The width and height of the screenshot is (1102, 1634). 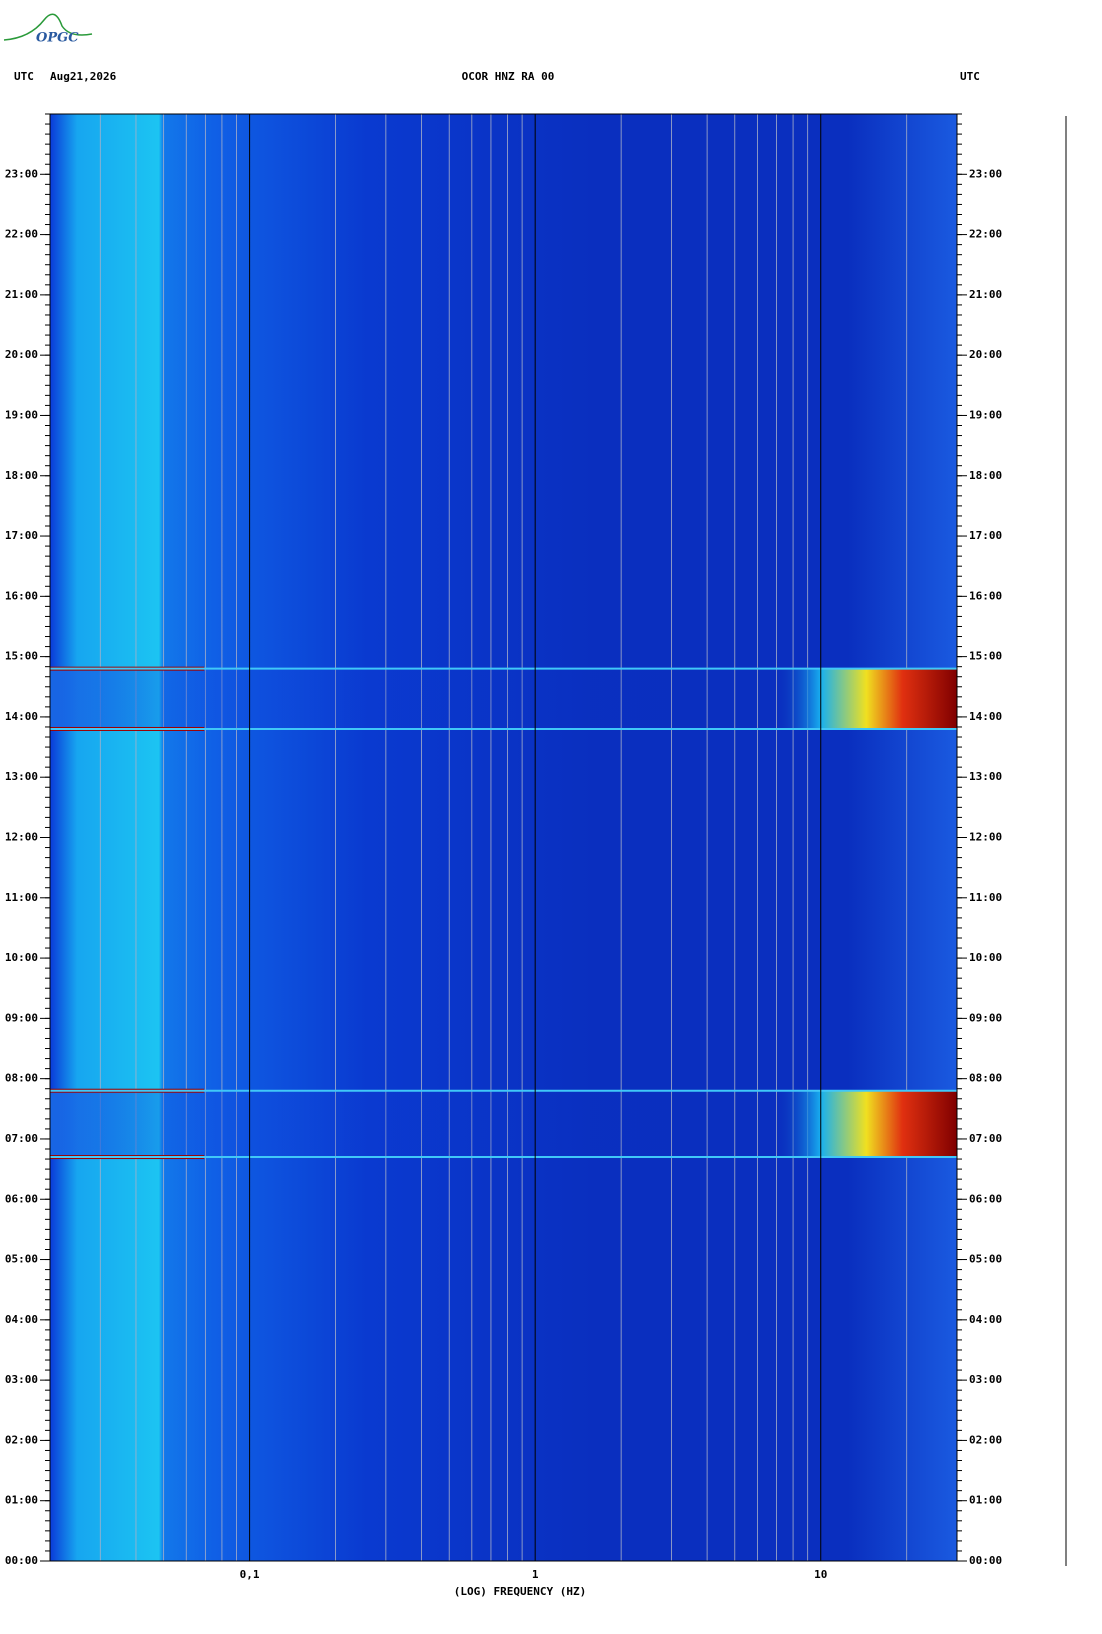 What do you see at coordinates (520, 1591) in the screenshot?
I see `x-axis-label: (LOG) FREQUENCY (HZ)` at bounding box center [520, 1591].